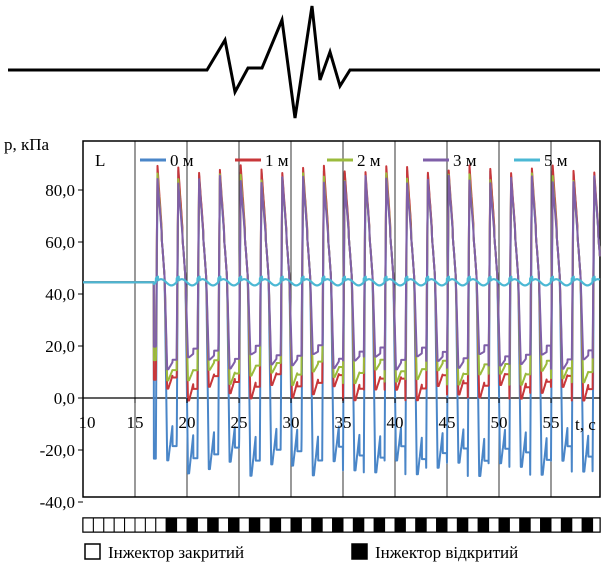 This screenshot has width=605, height=571. I want to click on y-tick-label: 40,0, so click(60, 294).